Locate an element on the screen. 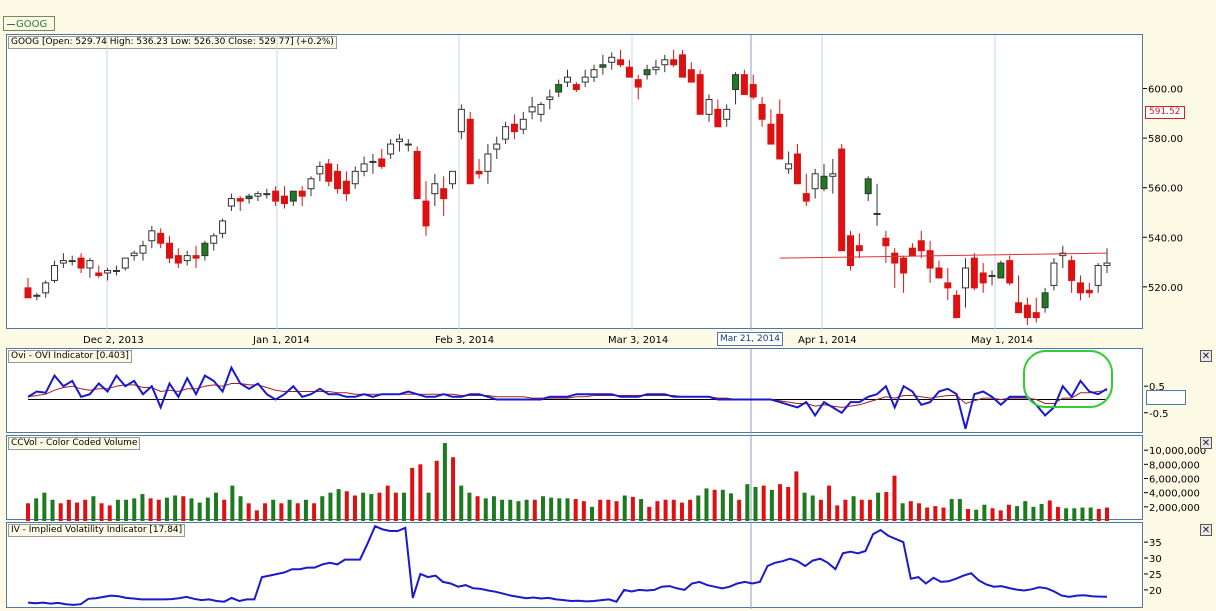 The height and width of the screenshot is (611, 1216). trendline is located at coordinates (943, 255).